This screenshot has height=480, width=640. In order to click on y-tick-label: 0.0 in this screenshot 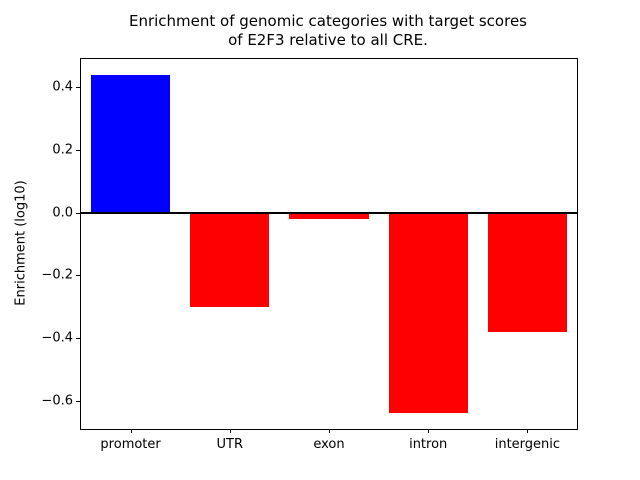, I will do `click(62, 213)`.